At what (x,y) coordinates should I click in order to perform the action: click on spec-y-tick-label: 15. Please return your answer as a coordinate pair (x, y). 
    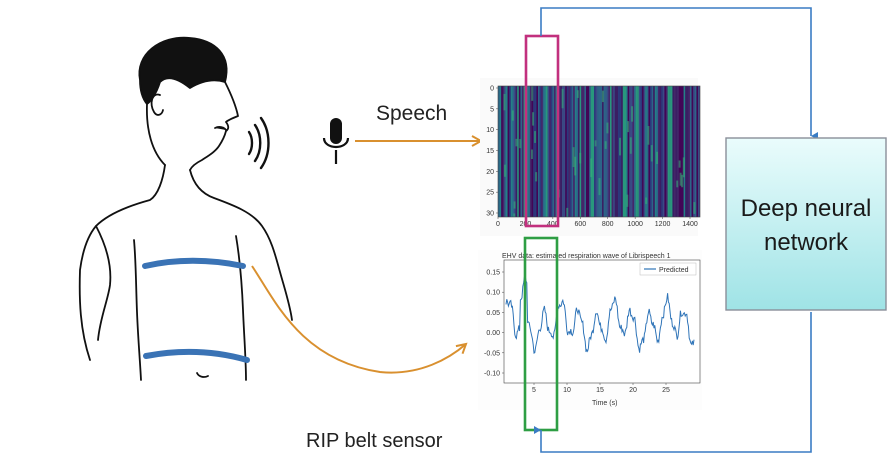
    Looking at the image, I should click on (490, 151).